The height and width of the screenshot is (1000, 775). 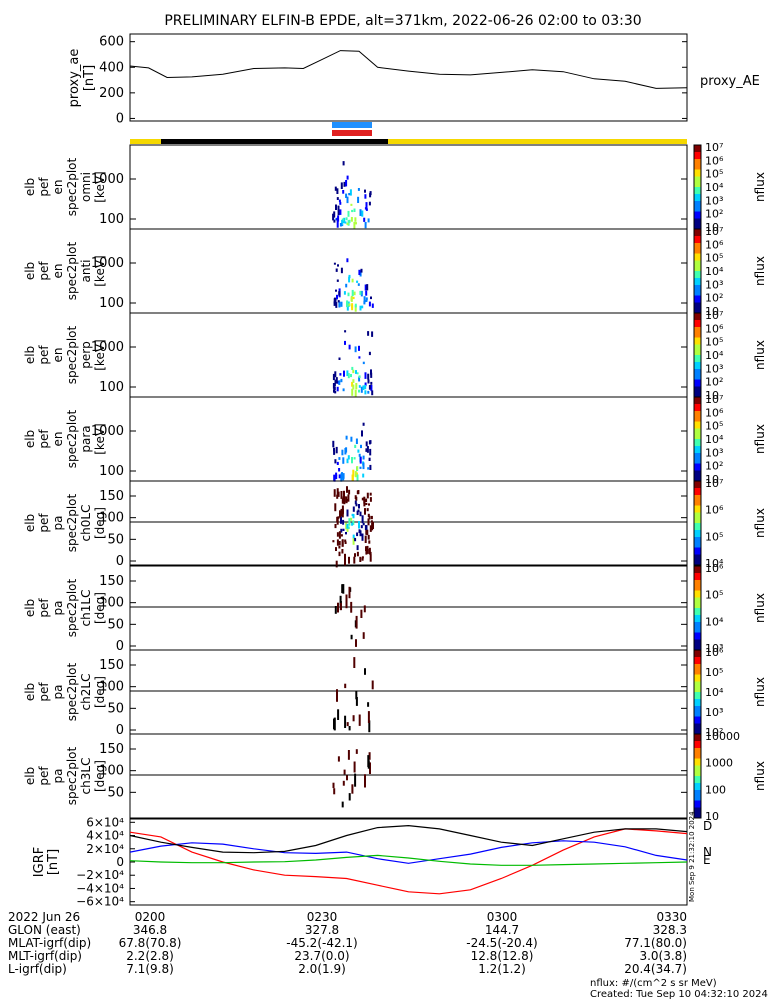 I want to click on ephemeris-value: 328.3, so click(x=670, y=930).